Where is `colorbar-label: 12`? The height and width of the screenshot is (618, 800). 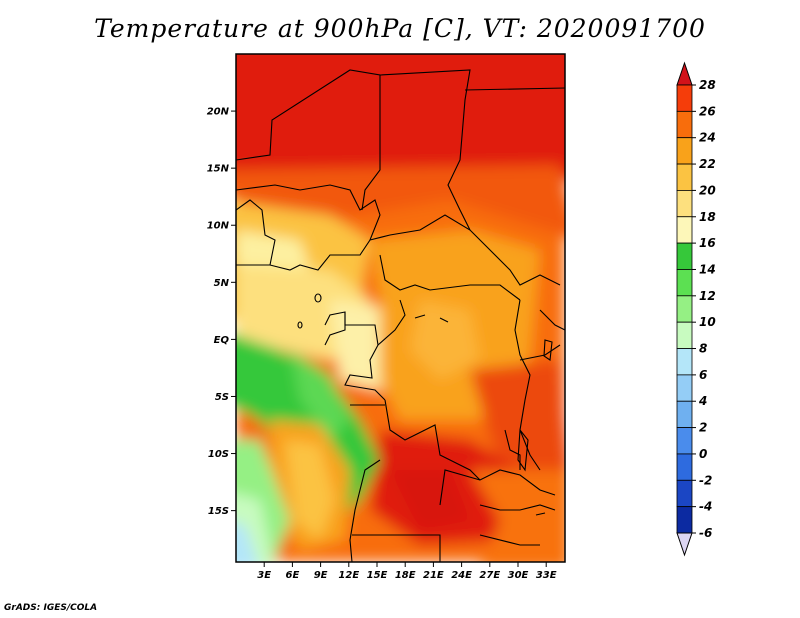
colorbar-label: 12 is located at coordinates (707, 296).